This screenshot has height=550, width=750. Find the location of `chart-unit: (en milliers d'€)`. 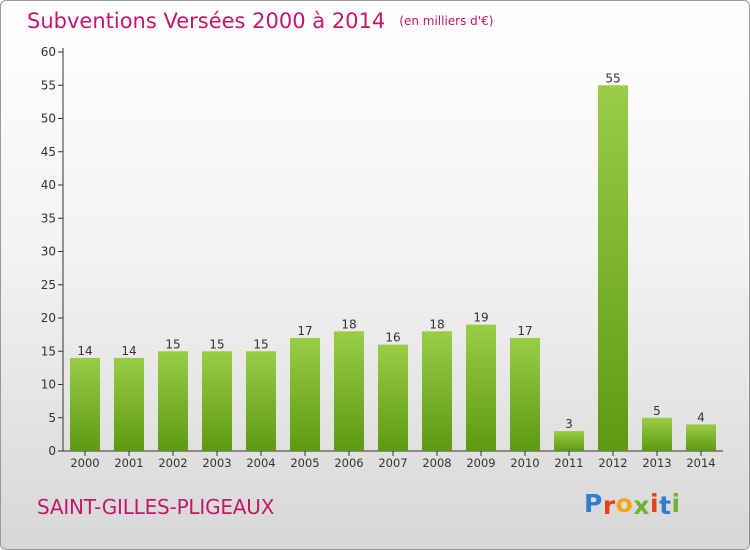

chart-unit: (en milliers d'€) is located at coordinates (446, 21).